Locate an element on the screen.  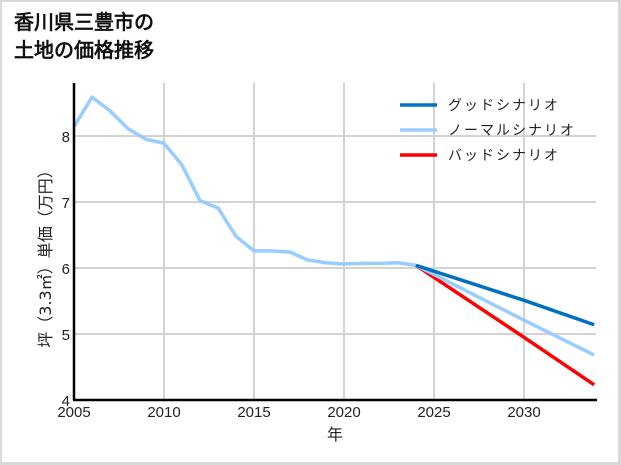
x-tick-label: 2010 is located at coordinates (163, 412).